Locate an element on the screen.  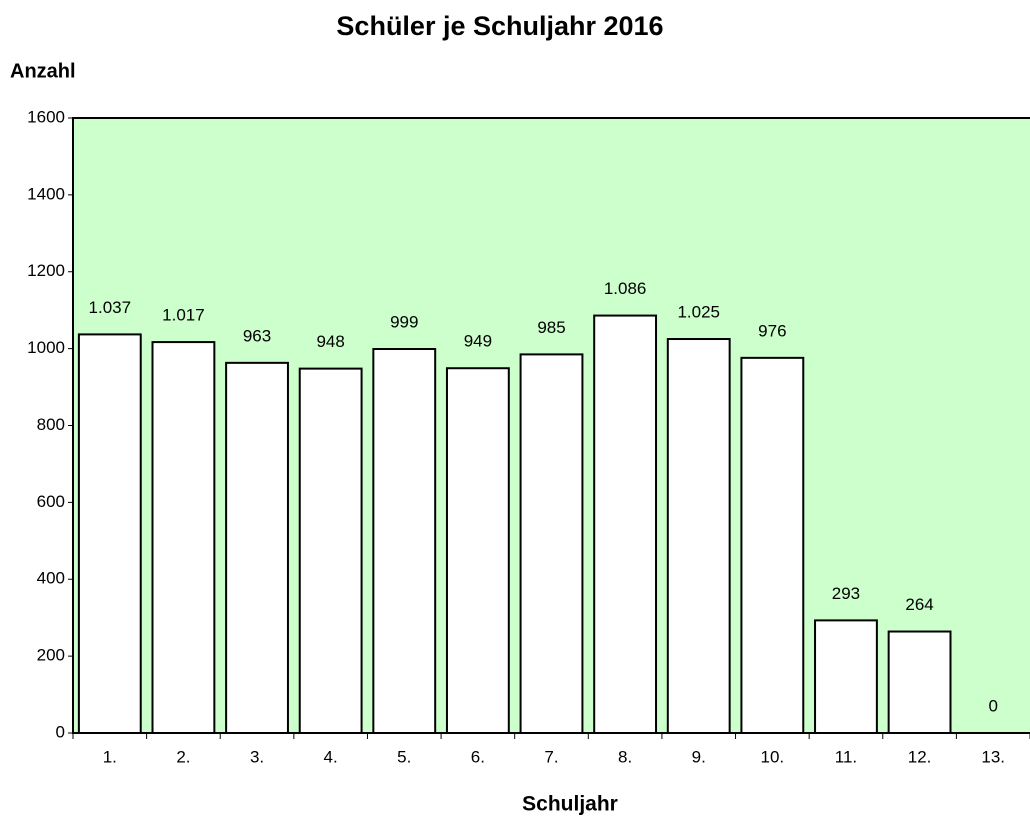
x-tick-label: 9. is located at coordinates (699, 756).